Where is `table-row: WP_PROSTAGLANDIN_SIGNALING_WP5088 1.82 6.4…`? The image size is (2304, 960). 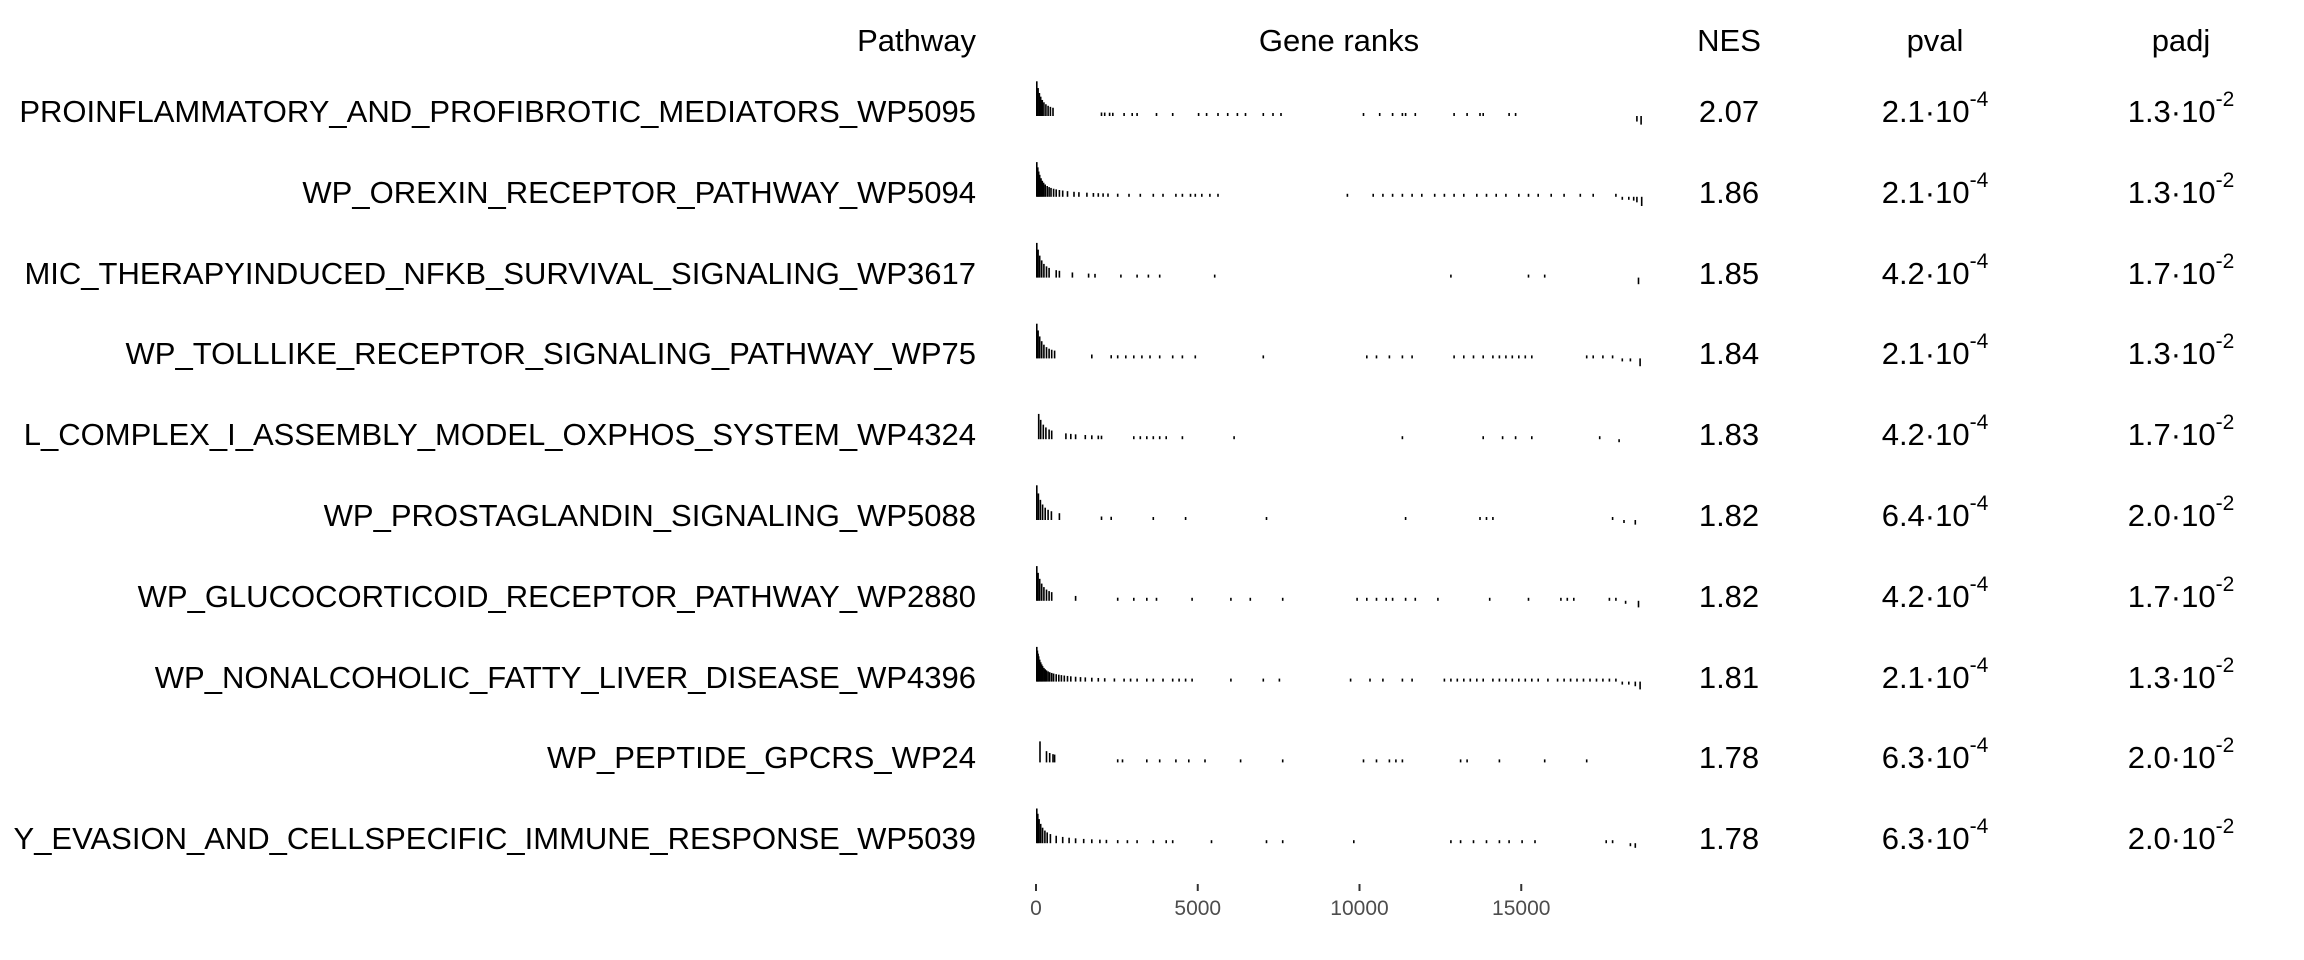 table-row: WP_PROSTAGLANDIN_SIGNALING_WP5088 1.82 6.4… is located at coordinates (1152, 516).